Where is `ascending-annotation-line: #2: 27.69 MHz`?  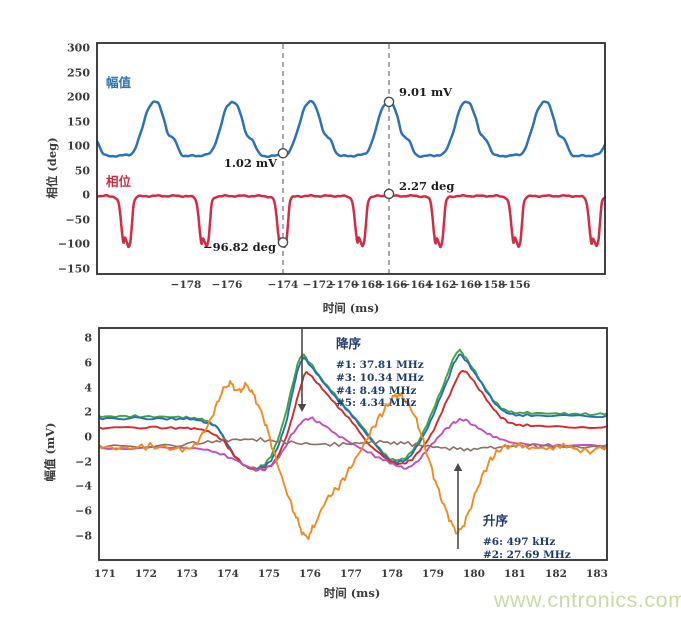
ascending-annotation-line: #2: 27.69 MHz is located at coordinates (527, 554).